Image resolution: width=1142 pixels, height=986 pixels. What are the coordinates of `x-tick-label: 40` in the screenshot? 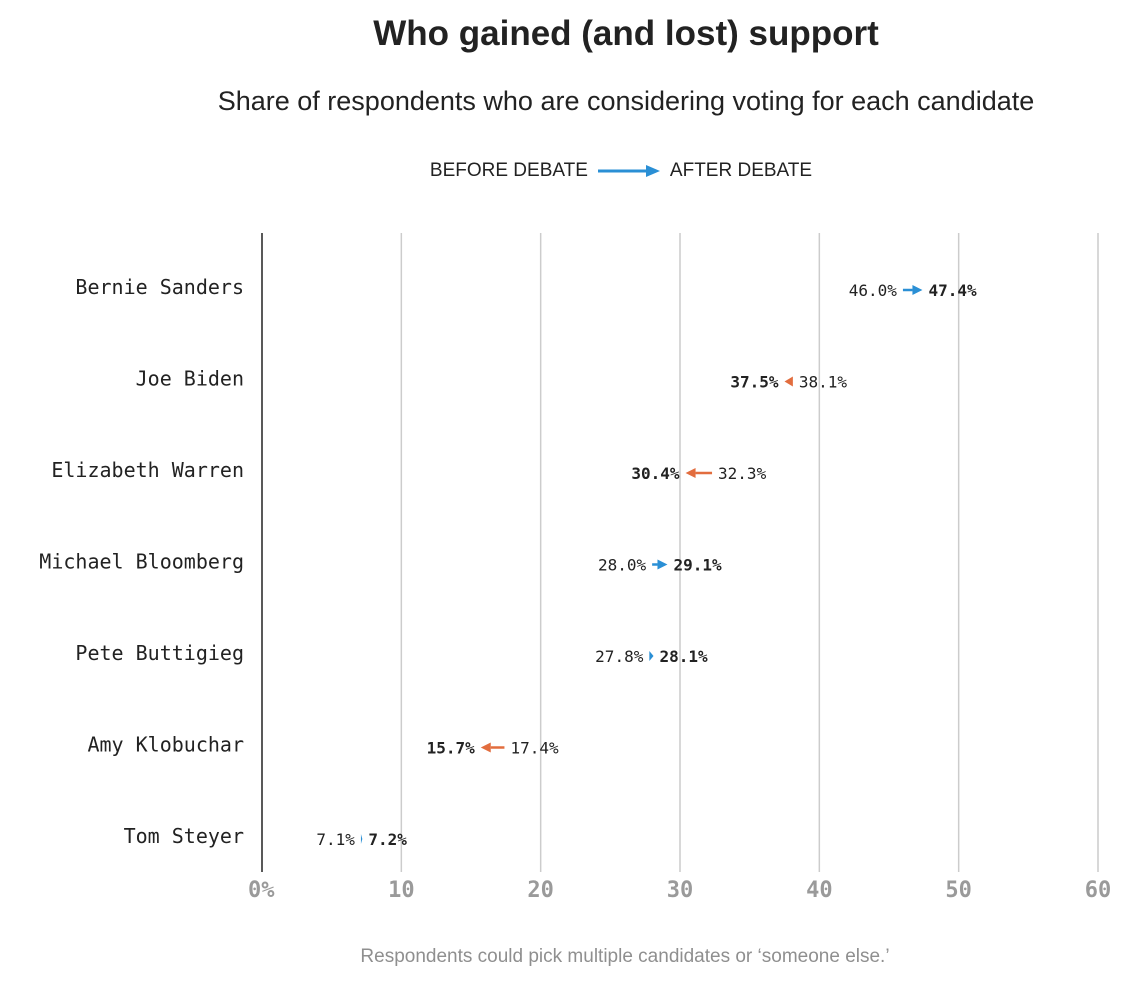 It's located at (819, 890).